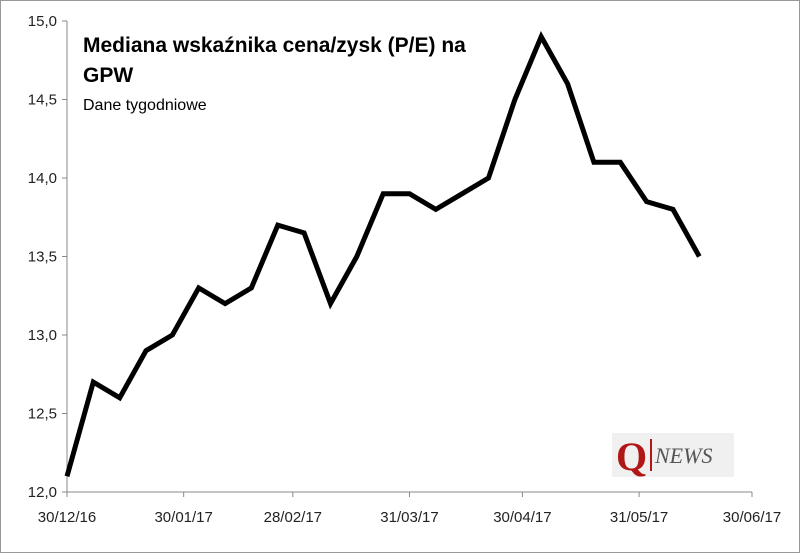 The width and height of the screenshot is (800, 553). Describe the element at coordinates (42, 492) in the screenshot. I see `y-tick-label: 12,0` at that location.